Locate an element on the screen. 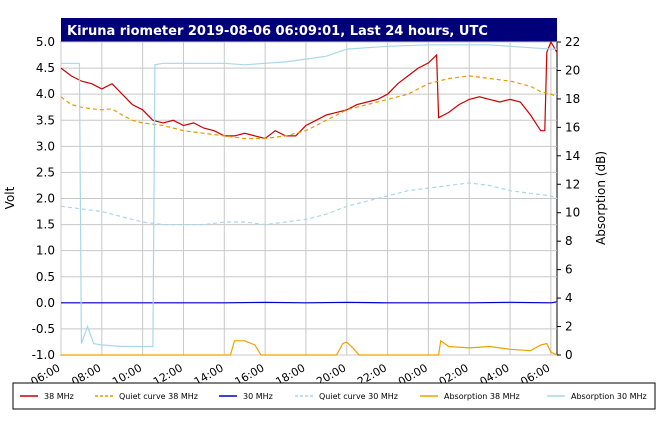 The height and width of the screenshot is (431, 670). y2-tick-label: 4 is located at coordinates (569, 298).